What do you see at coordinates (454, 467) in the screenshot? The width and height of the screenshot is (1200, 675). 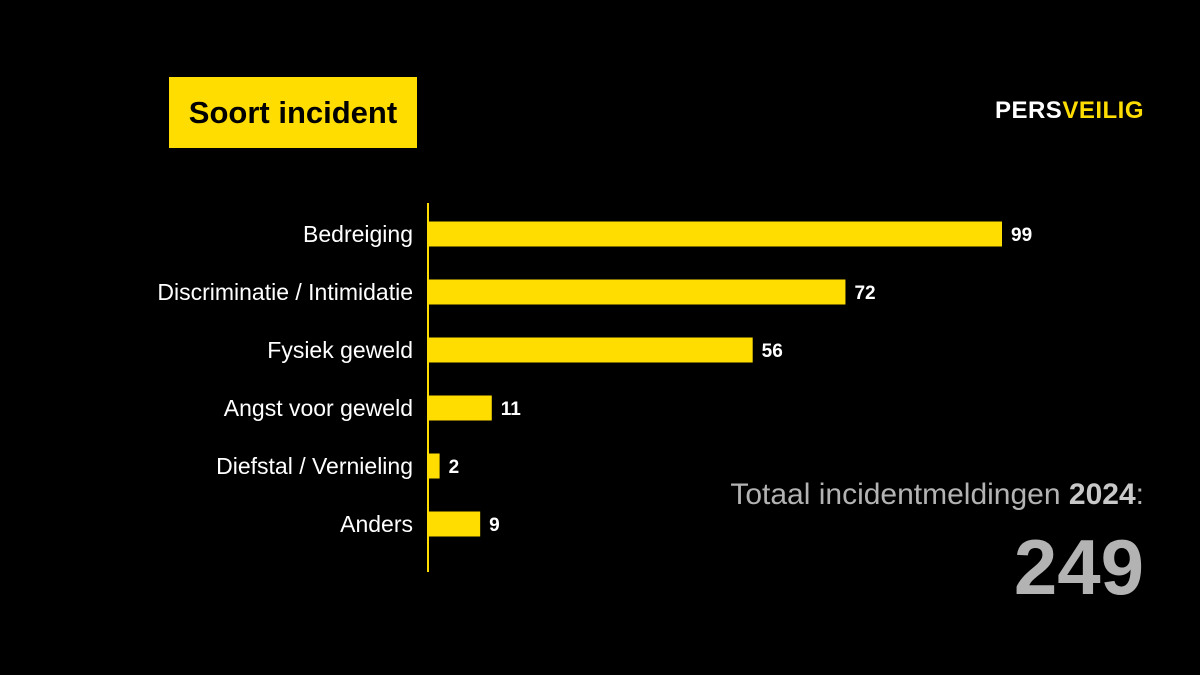 I see `value-label: 2` at bounding box center [454, 467].